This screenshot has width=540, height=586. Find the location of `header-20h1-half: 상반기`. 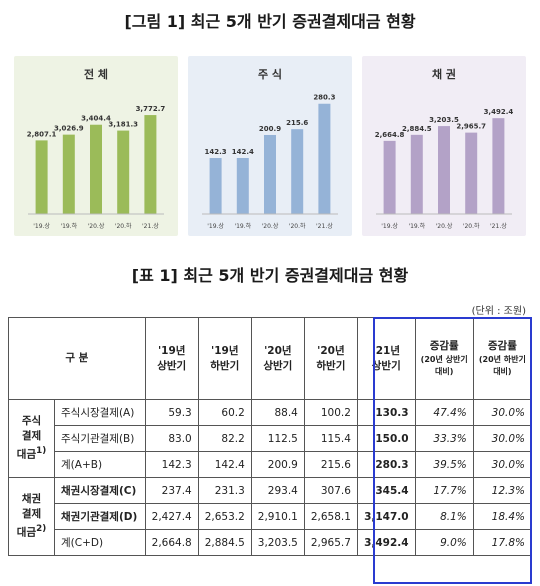

header-20h1-half: 상반기 is located at coordinates (278, 365).